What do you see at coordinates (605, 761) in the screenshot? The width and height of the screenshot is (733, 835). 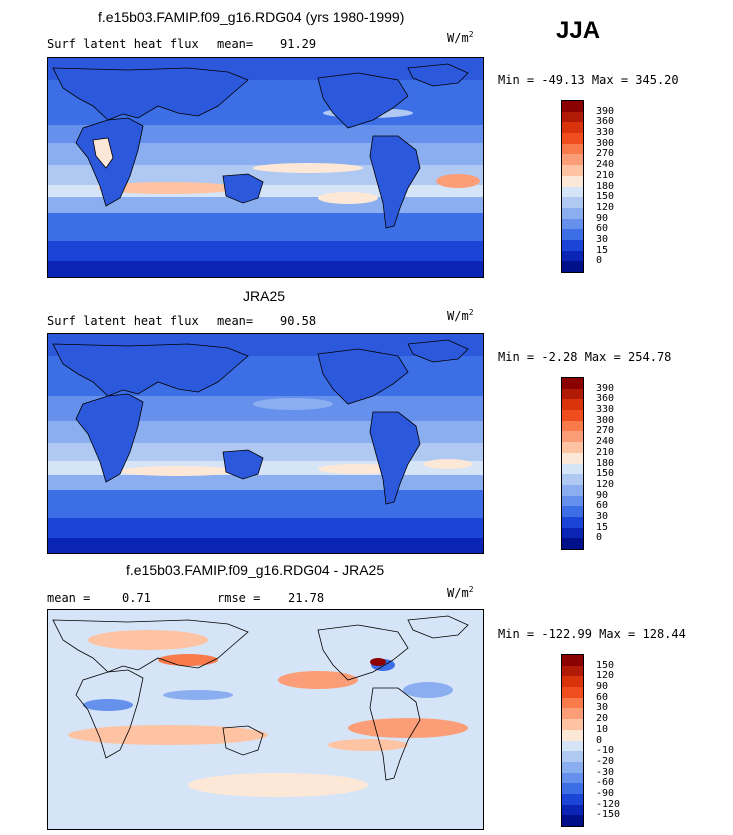 I see `colorbar-tick-label: -20` at bounding box center [605, 761].